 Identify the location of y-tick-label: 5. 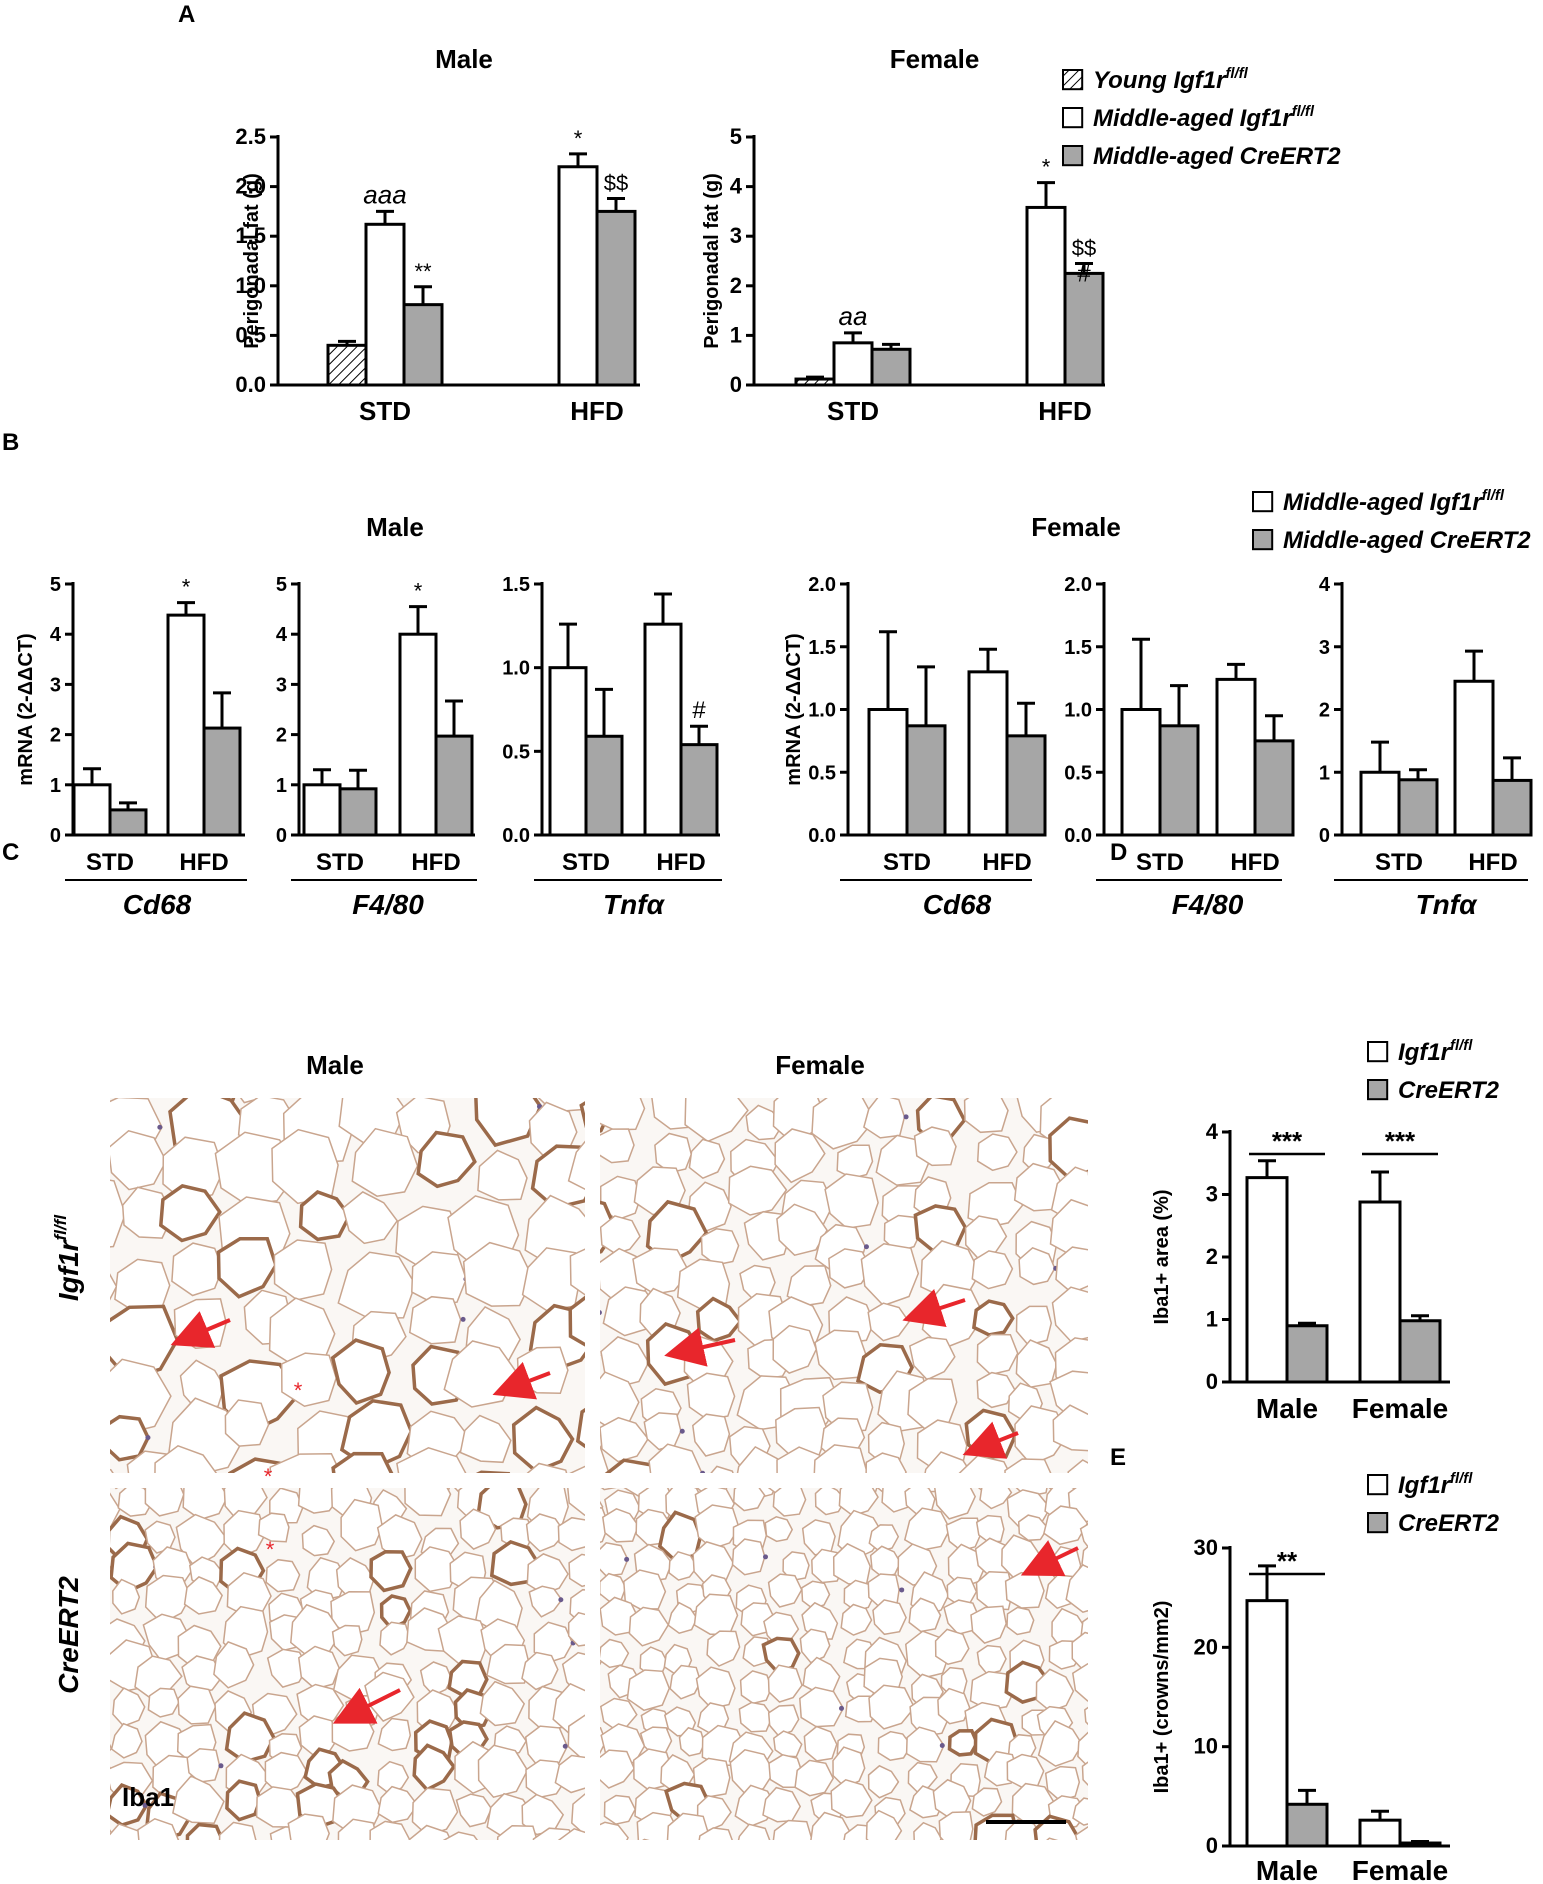
(281, 585).